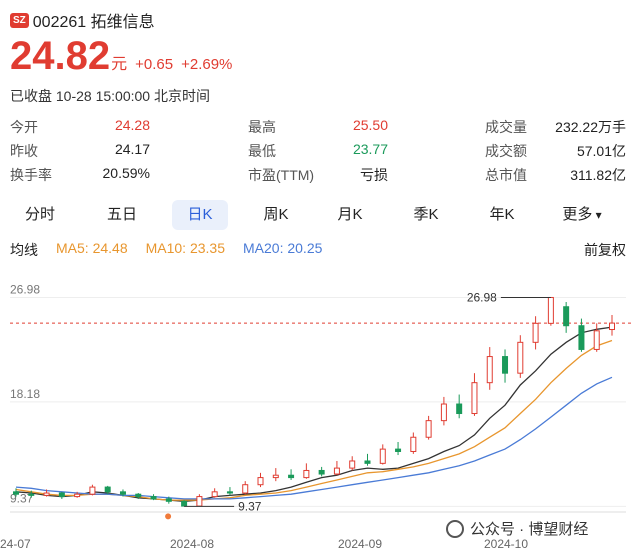 The height and width of the screenshot is (554, 640). I want to click on stat-label: 总市值, so click(506, 175).